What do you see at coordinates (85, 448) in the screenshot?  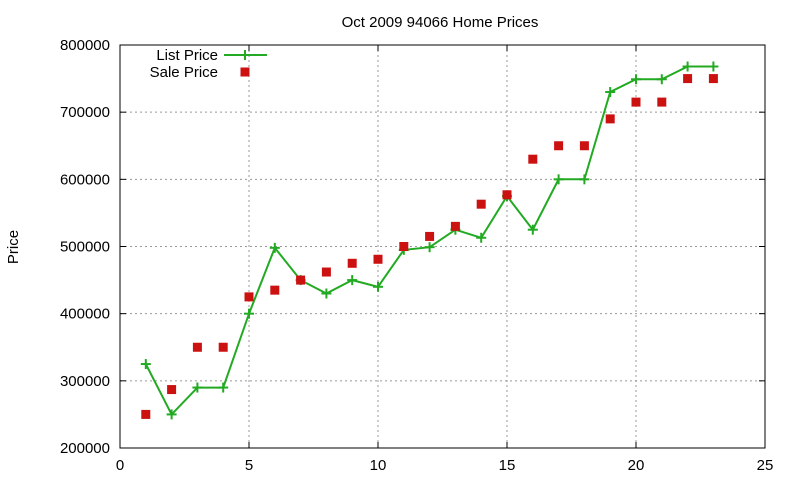 I see `y-tick-label: 200000` at bounding box center [85, 448].